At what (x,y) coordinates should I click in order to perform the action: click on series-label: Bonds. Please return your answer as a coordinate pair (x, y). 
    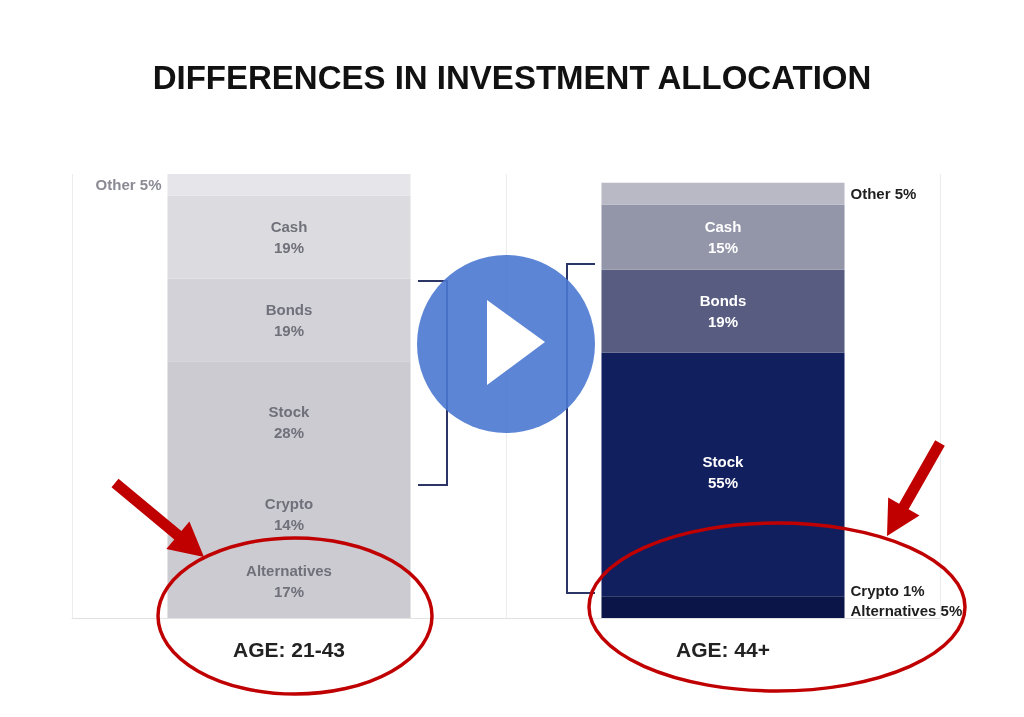
    Looking at the image, I should click on (289, 309).